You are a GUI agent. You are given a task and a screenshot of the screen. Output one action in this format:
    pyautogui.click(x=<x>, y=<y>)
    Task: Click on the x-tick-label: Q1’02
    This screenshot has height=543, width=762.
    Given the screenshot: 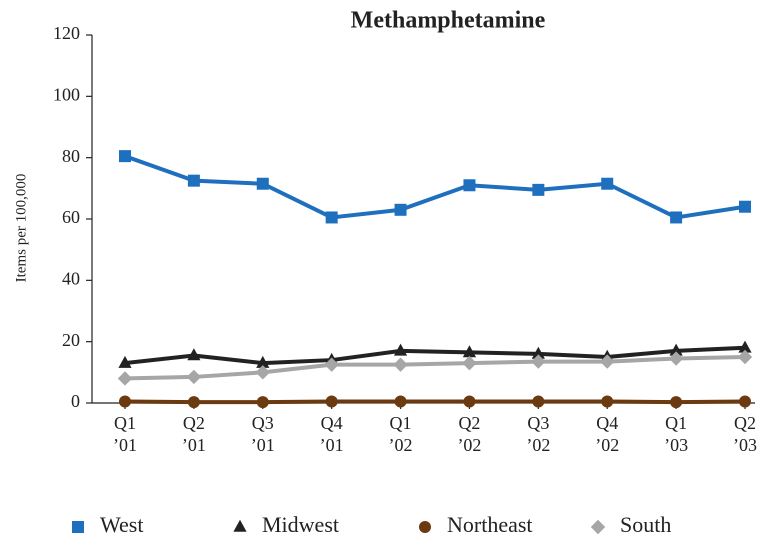 What is the action you would take?
    pyautogui.click(x=401, y=434)
    